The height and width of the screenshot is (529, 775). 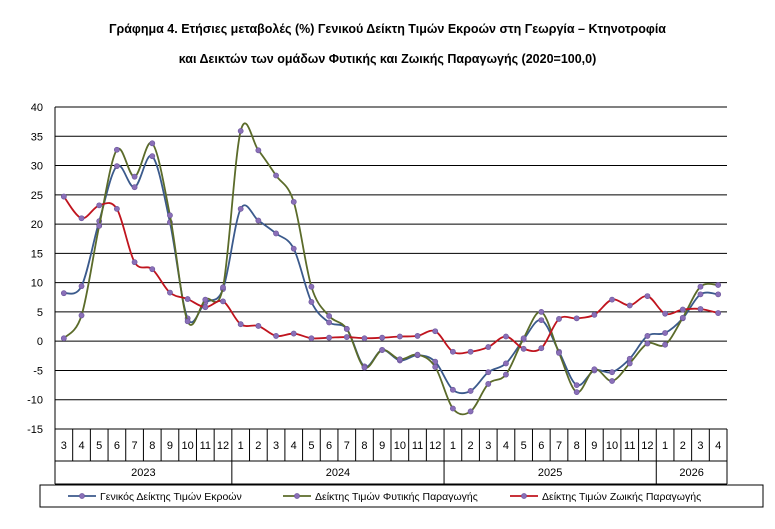 What do you see at coordinates (40, 313) in the screenshot?
I see `y-tick-label: 5` at bounding box center [40, 313].